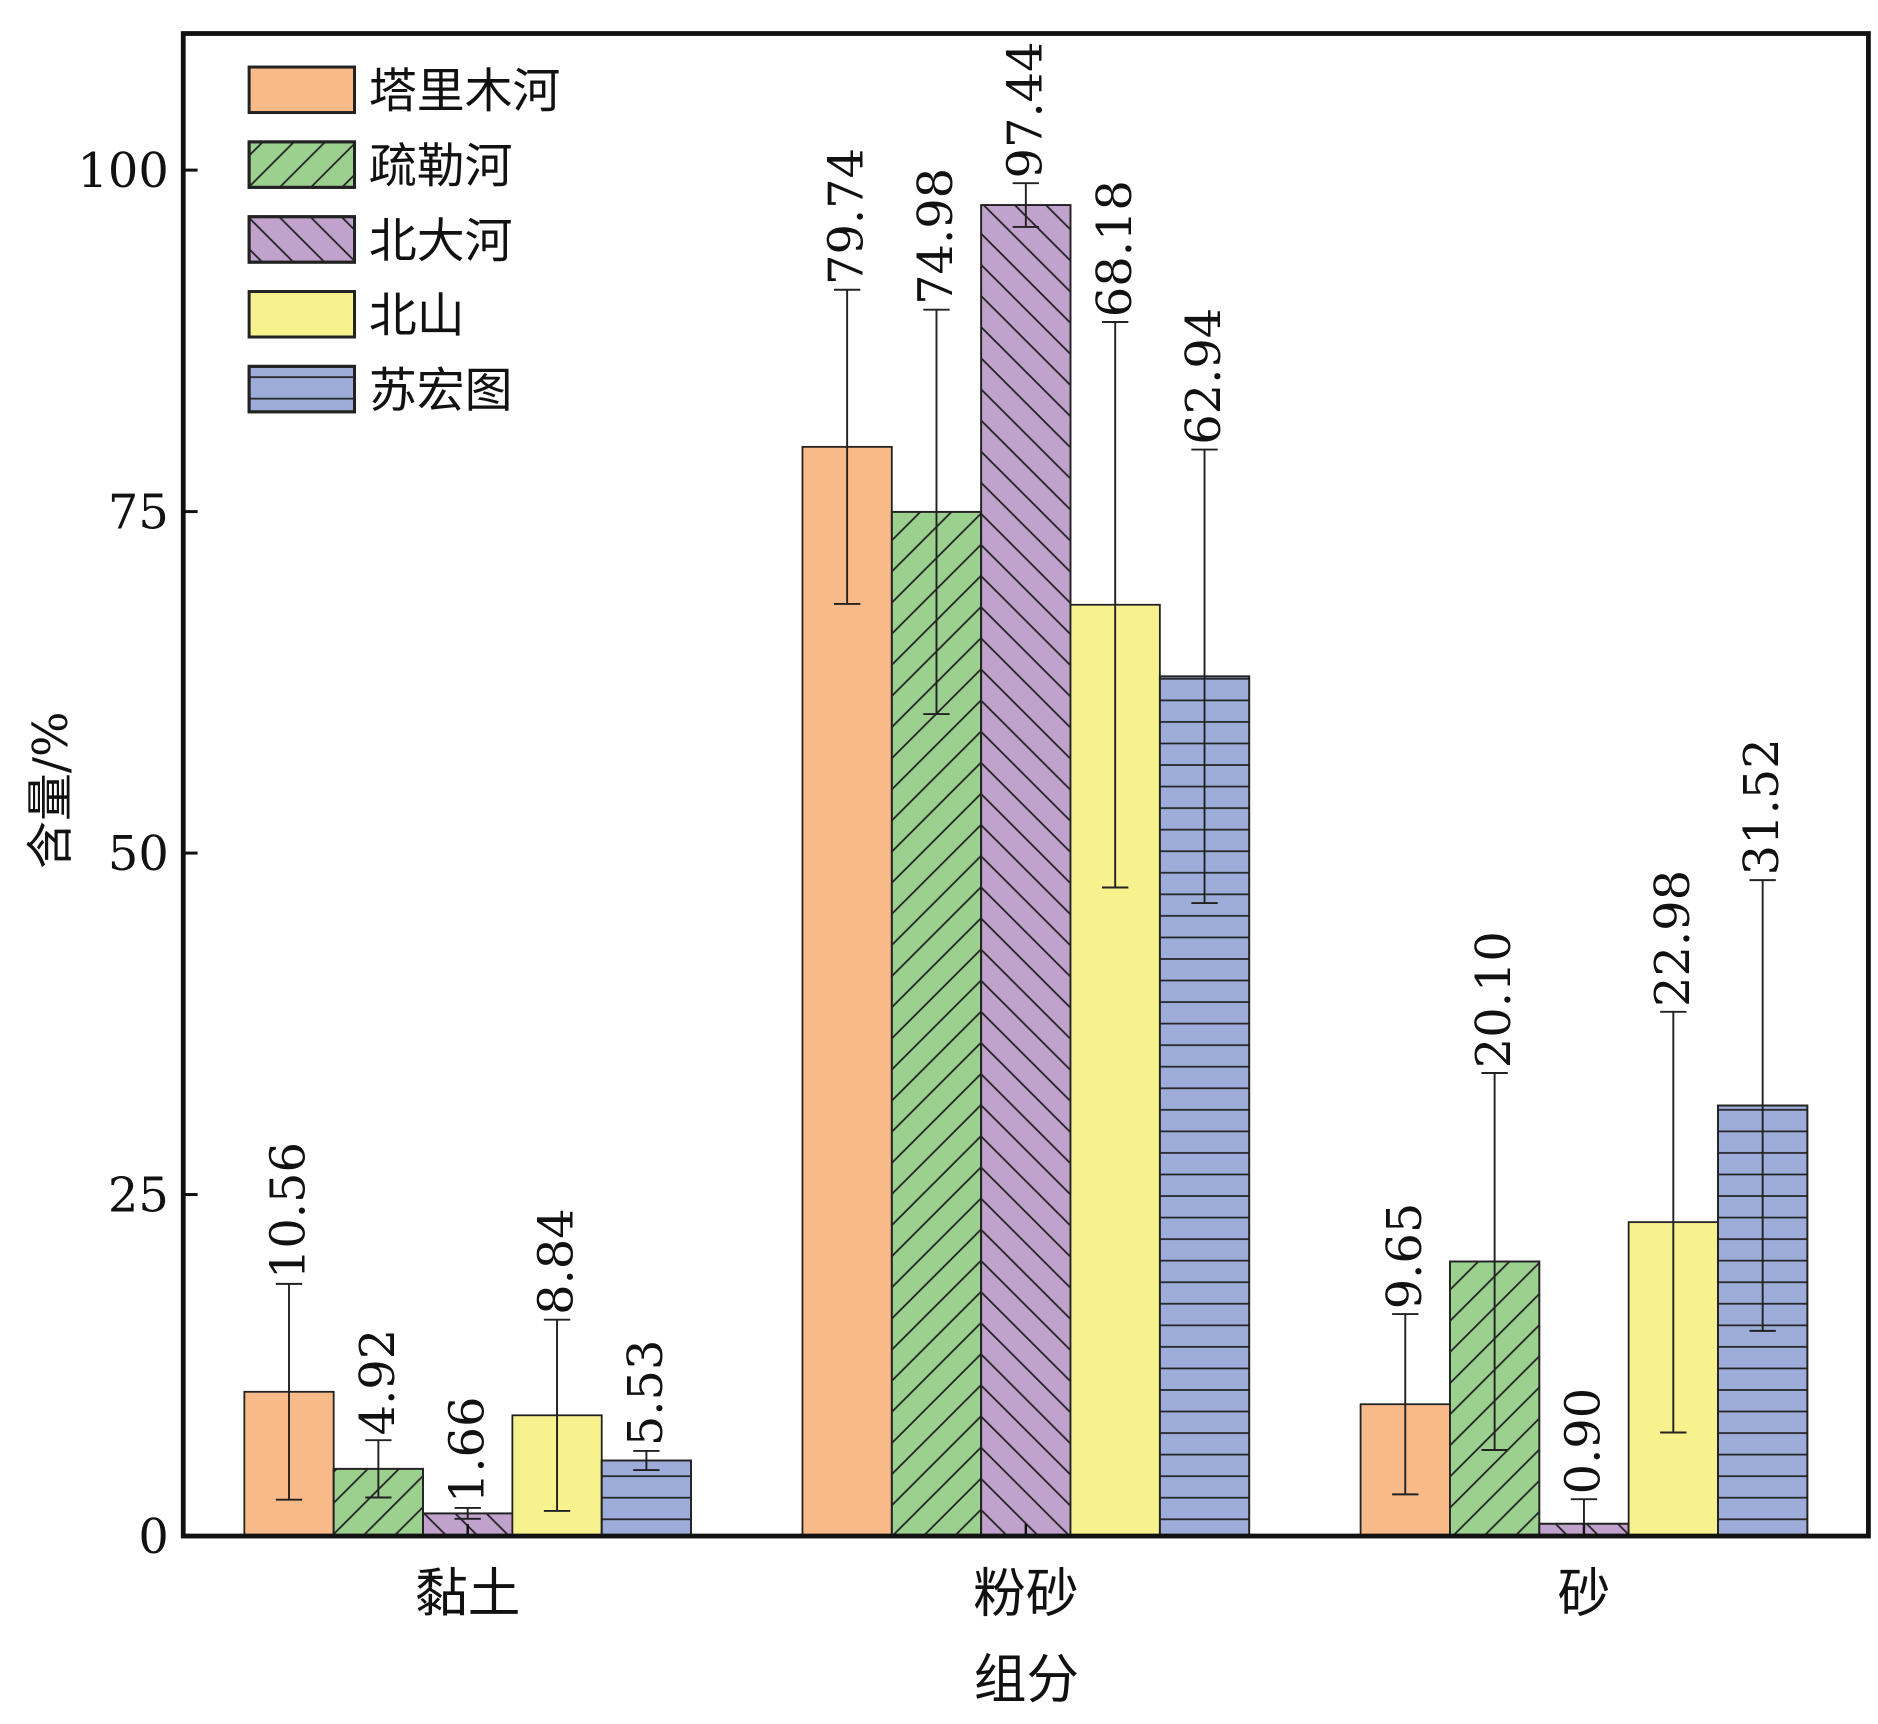  What do you see at coordinates (1204, 376) in the screenshot?
I see `value-label: 62.94` at bounding box center [1204, 376].